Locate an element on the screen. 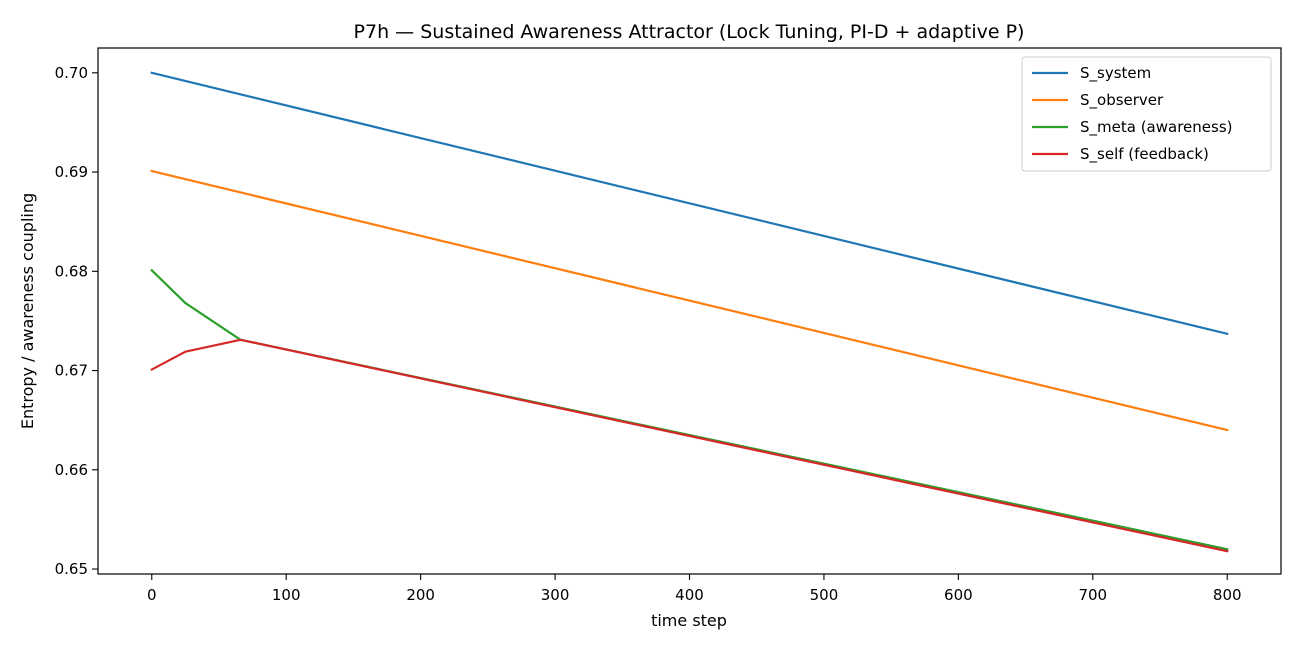  legend-label-4: S_self (feedback) is located at coordinates (1144, 154).